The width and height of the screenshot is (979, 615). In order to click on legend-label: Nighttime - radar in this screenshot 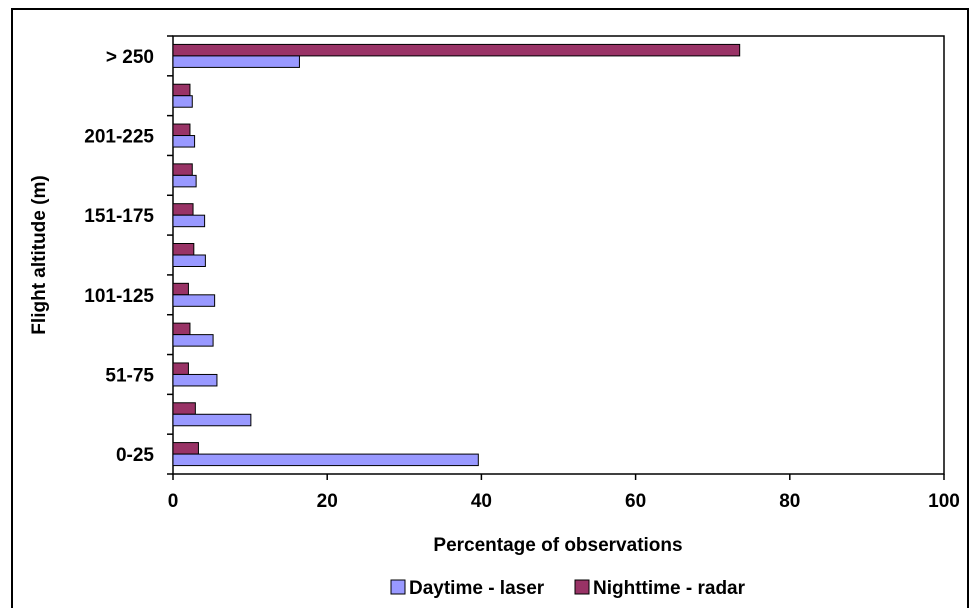, I will do `click(669, 588)`.